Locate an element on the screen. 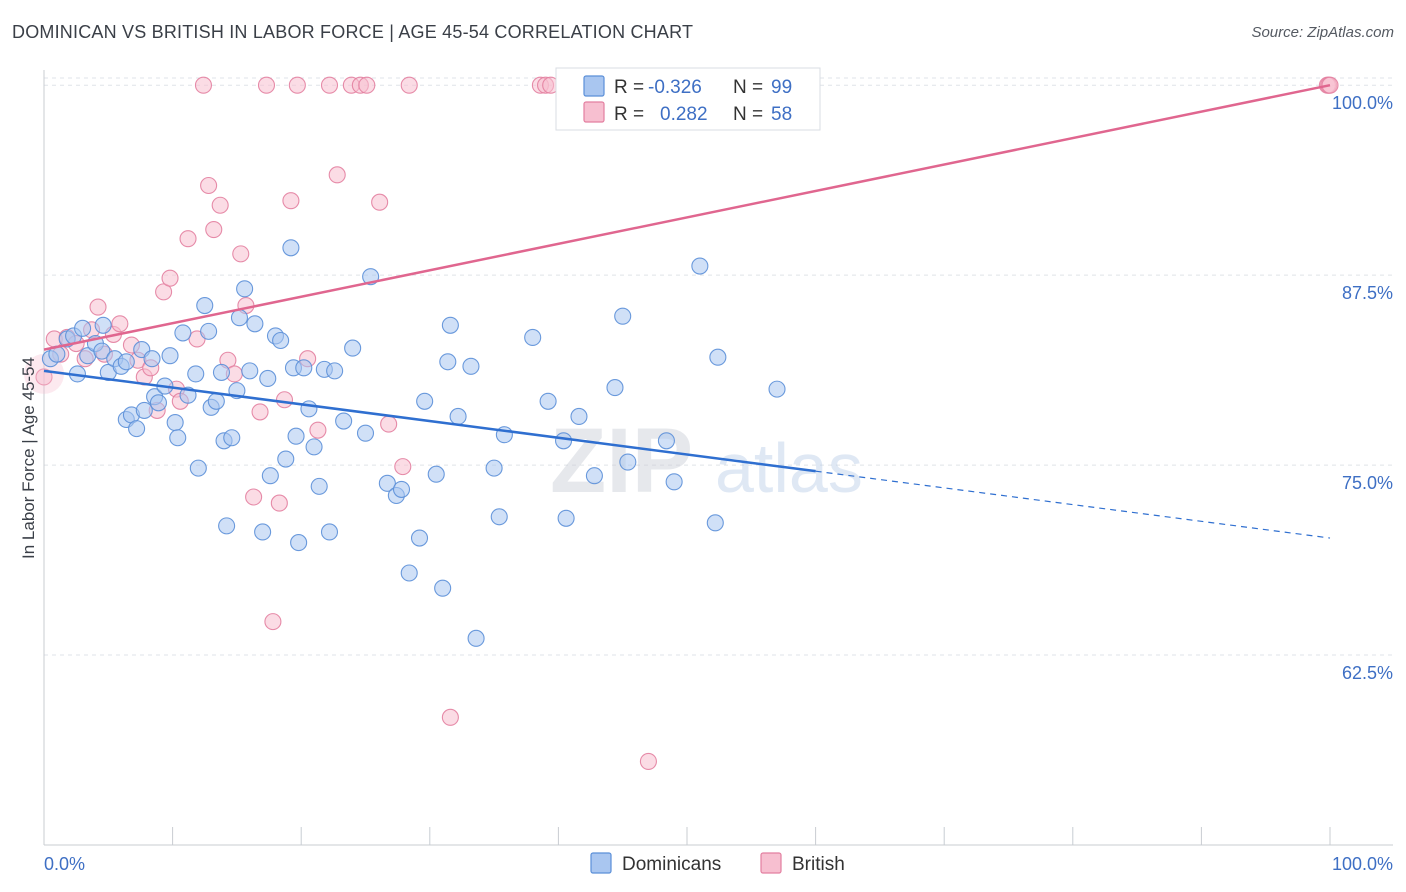 The height and width of the screenshot is (892, 1406). legend-r-value: 0.282 is located at coordinates (684, 114).